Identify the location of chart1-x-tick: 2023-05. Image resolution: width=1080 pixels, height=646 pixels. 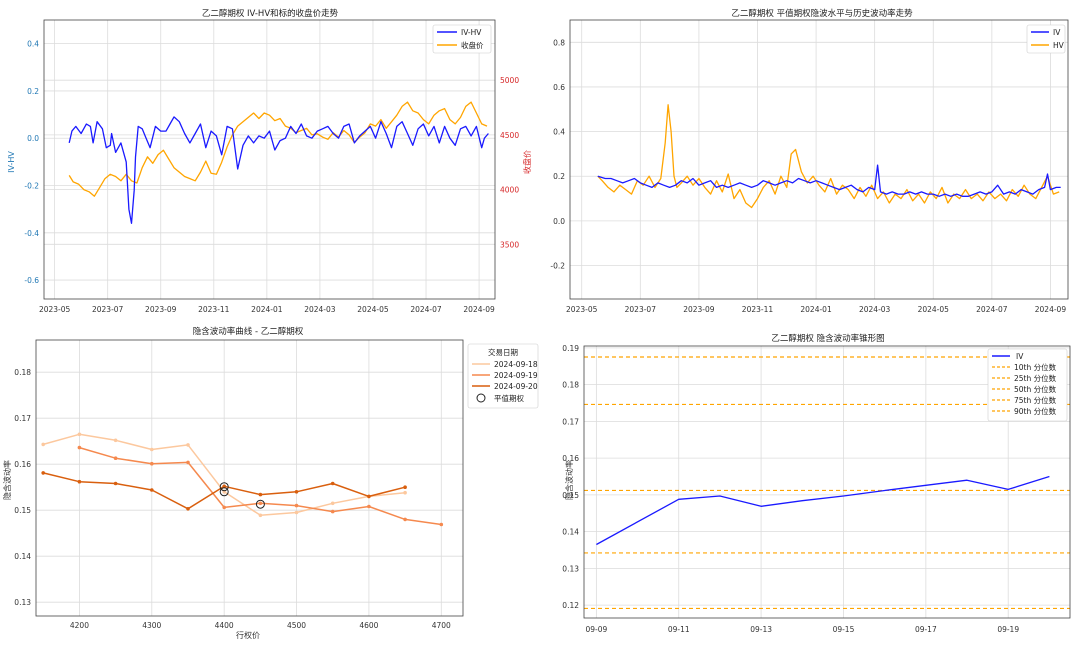
(55, 309).